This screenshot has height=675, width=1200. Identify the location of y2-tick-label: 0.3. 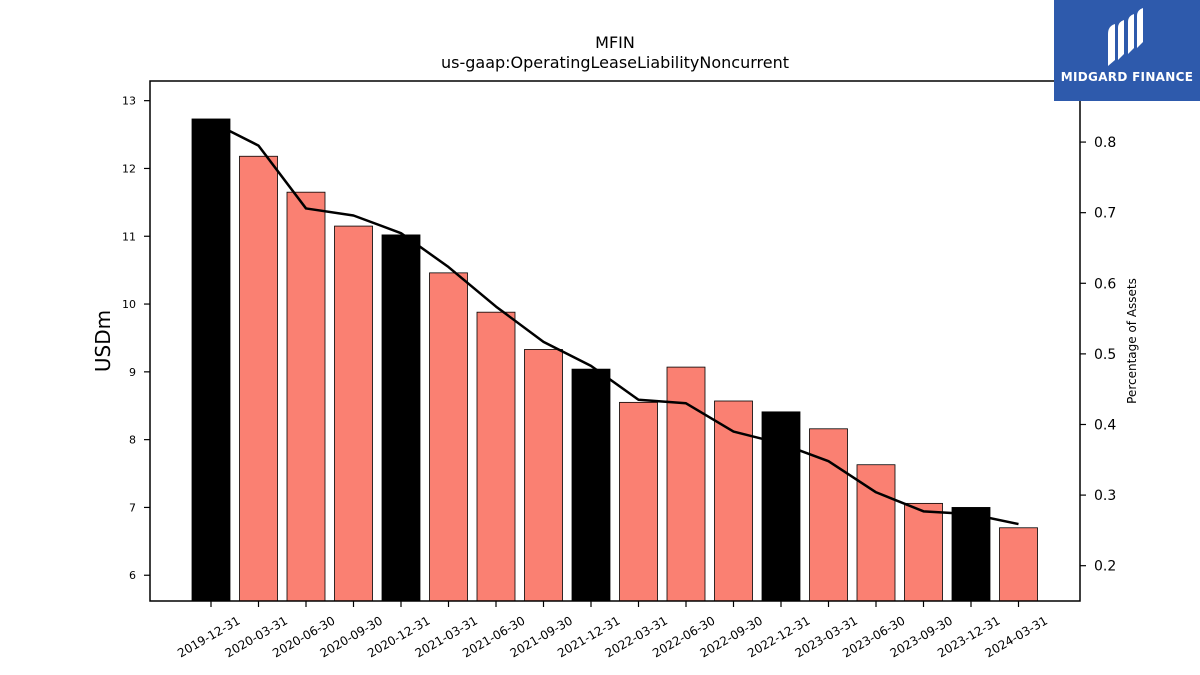
(1105, 496).